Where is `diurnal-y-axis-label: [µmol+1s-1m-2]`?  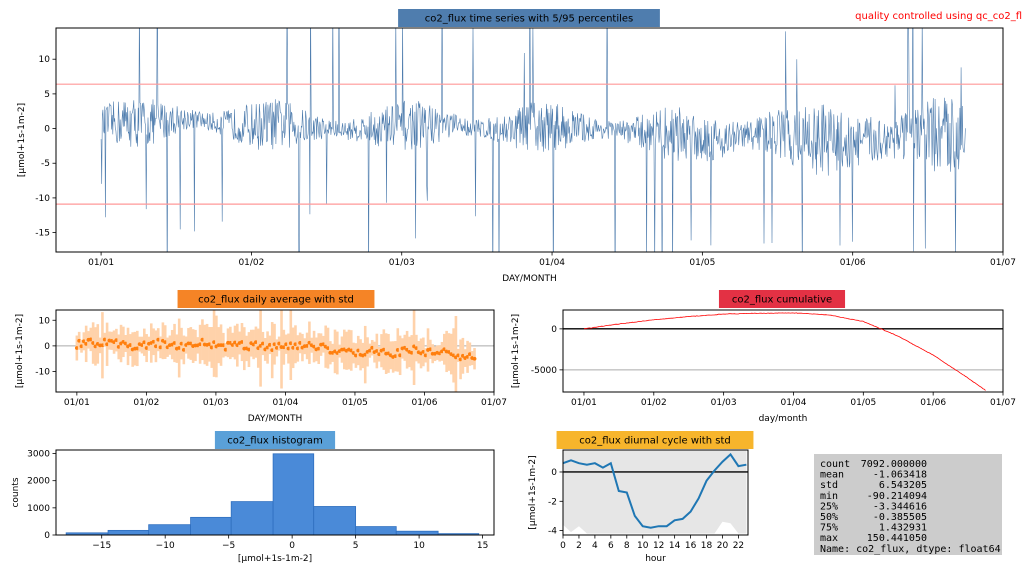
diurnal-y-axis-label: [µmol+1s-1m-2] is located at coordinates (533, 492).